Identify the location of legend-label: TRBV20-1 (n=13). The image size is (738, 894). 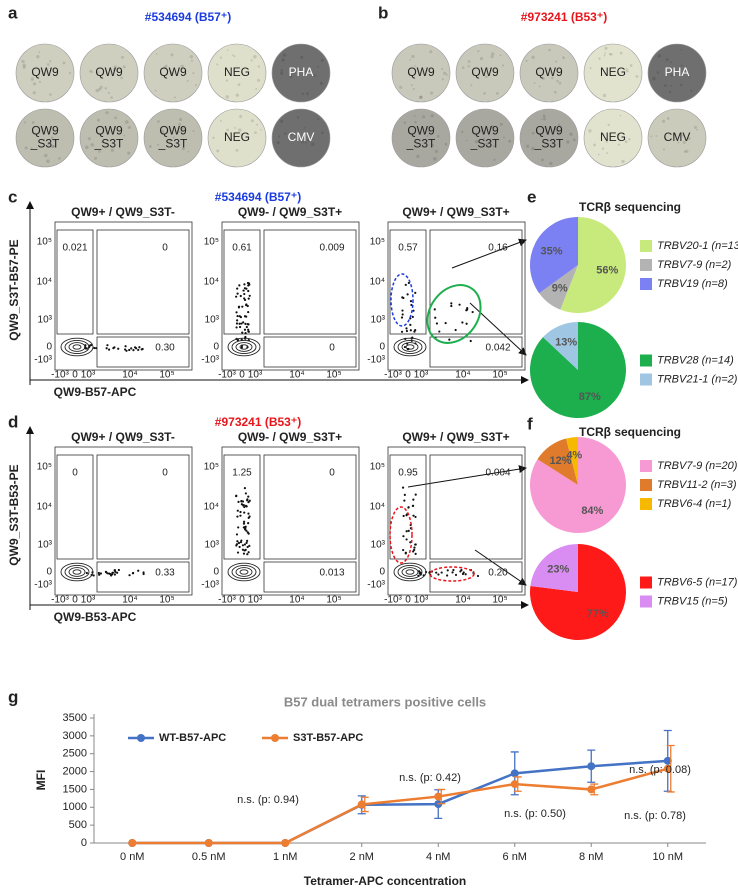
(697, 246).